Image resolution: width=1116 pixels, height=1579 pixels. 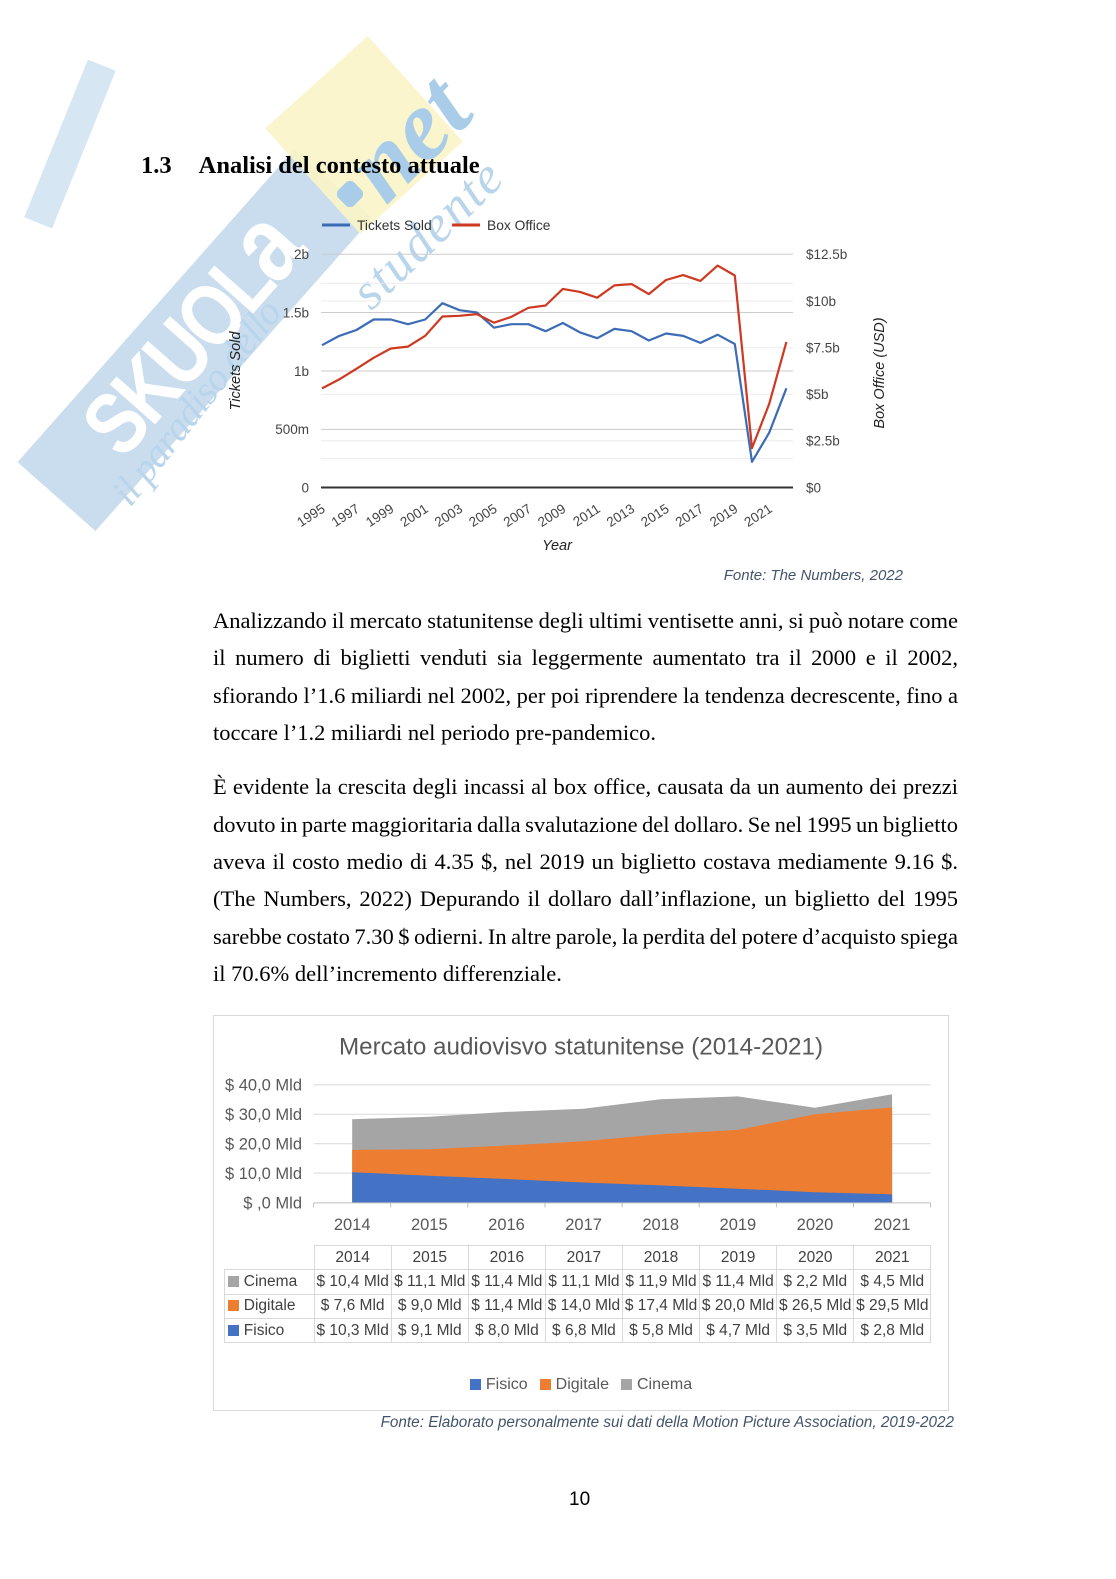 I want to click on svg-text: 1b, so click(x=301, y=371).